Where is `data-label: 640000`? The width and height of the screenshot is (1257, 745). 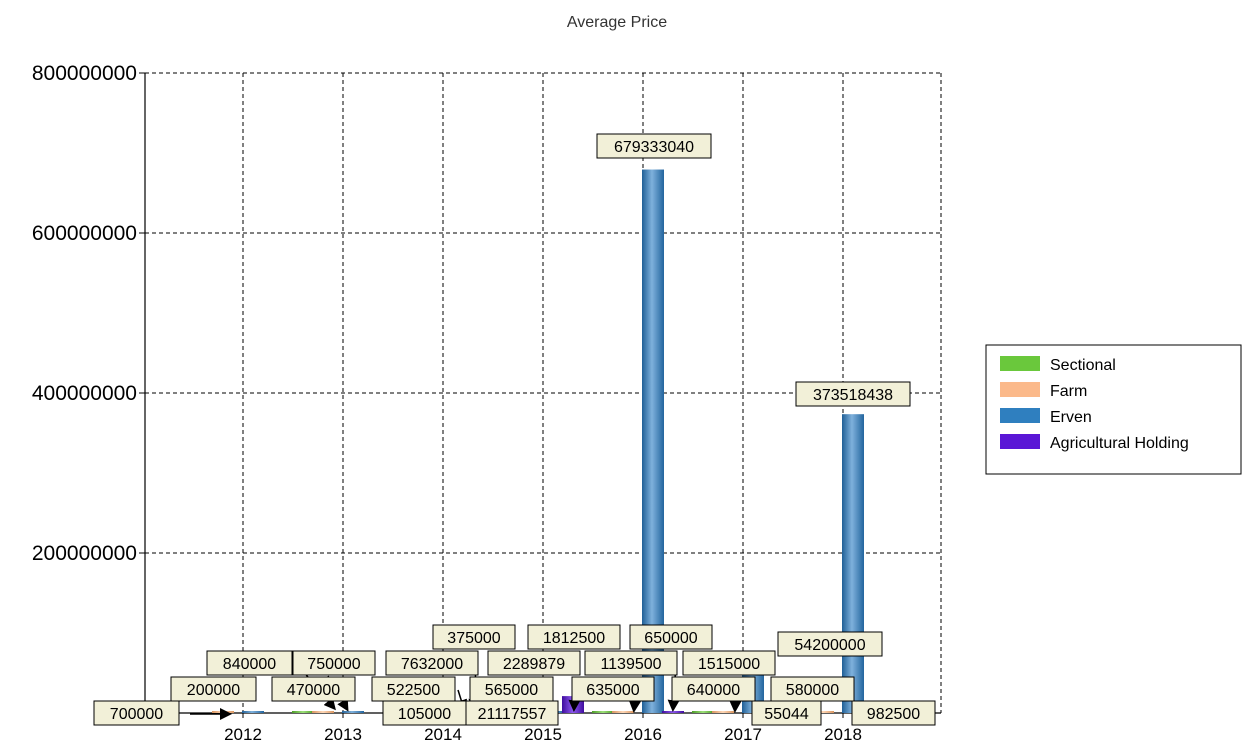 data-label: 640000 is located at coordinates (713, 689).